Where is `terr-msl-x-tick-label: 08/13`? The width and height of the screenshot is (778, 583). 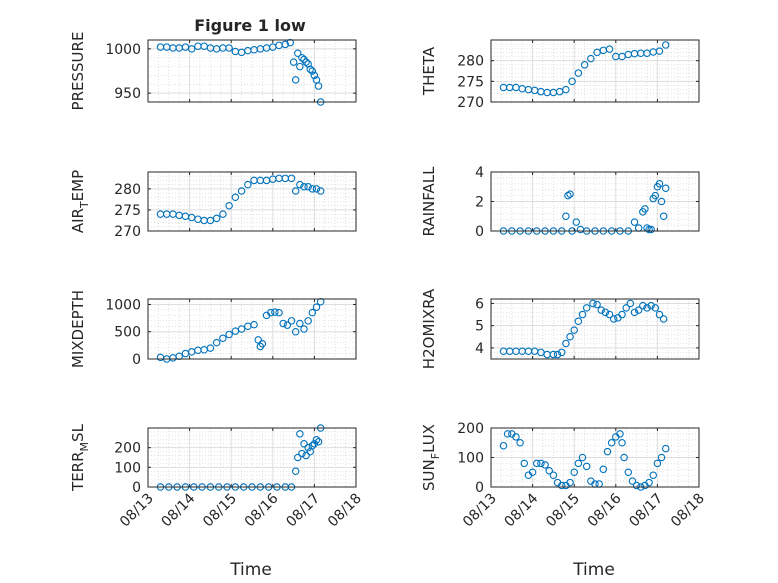 terr-msl-x-tick-label: 08/13 is located at coordinates (137, 511).